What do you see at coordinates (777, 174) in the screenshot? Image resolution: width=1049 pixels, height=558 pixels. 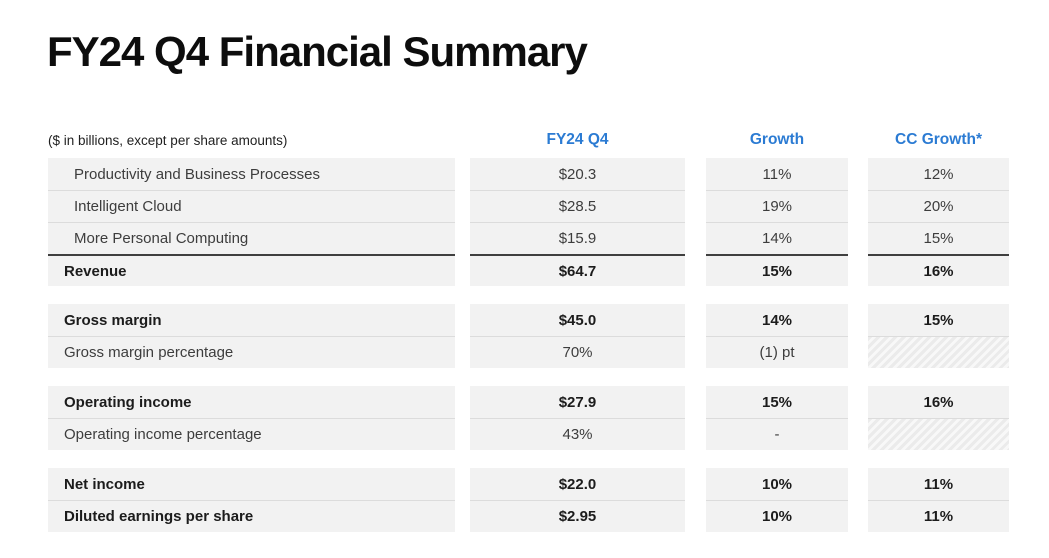 I see `value-growth: 11%` at bounding box center [777, 174].